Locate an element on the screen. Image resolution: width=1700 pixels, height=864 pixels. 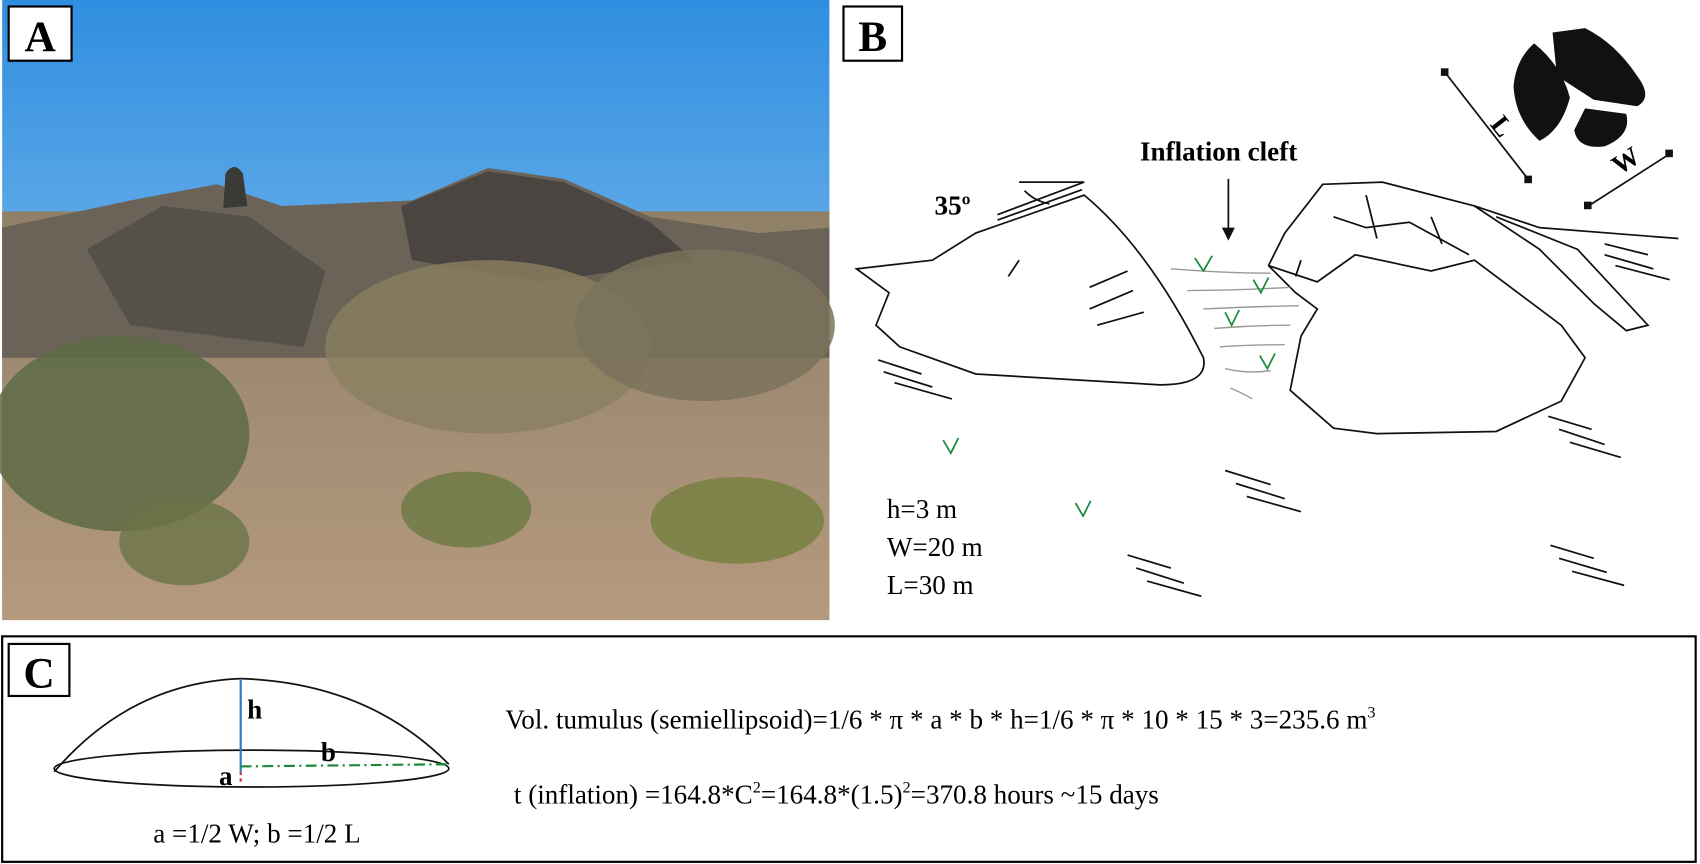
angle-label: 35º is located at coordinates (953, 206).